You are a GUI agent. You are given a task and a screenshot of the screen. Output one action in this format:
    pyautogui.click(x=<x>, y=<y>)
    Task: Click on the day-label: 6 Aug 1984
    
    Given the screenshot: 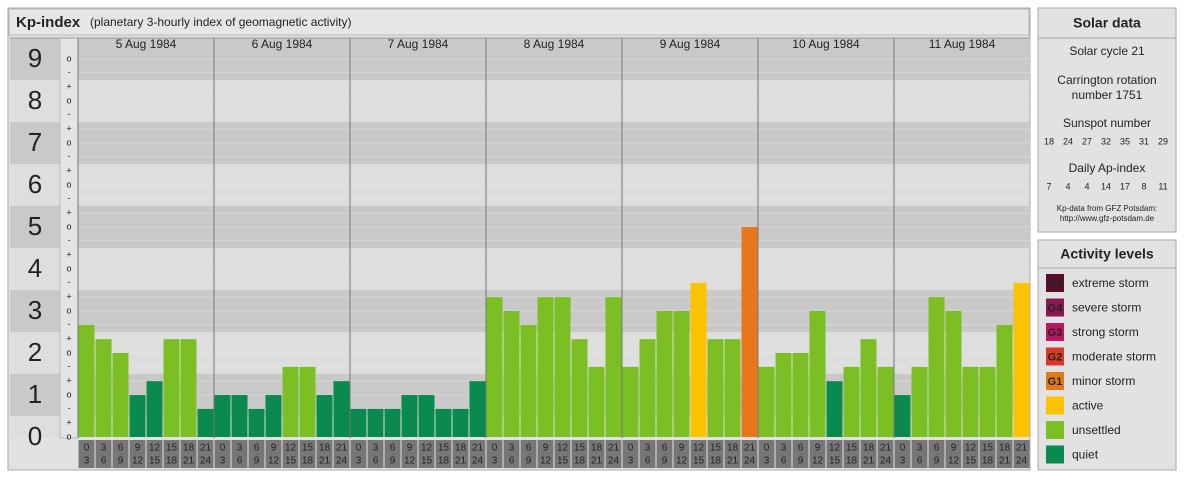 What is the action you would take?
    pyautogui.click(x=282, y=44)
    